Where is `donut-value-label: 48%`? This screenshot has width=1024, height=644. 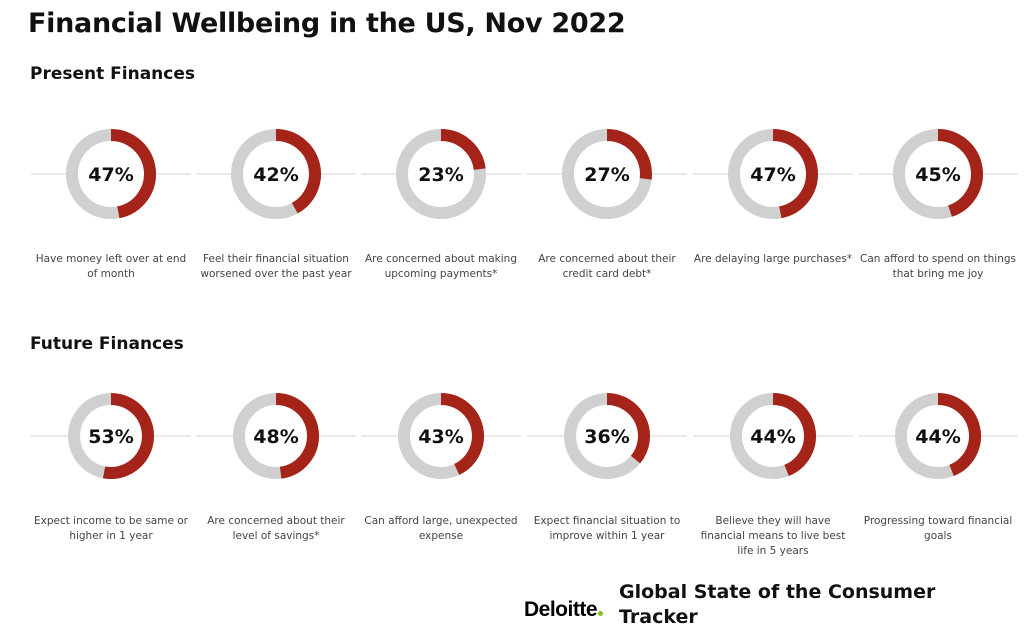
donut-value-label: 48% is located at coordinates (275, 437).